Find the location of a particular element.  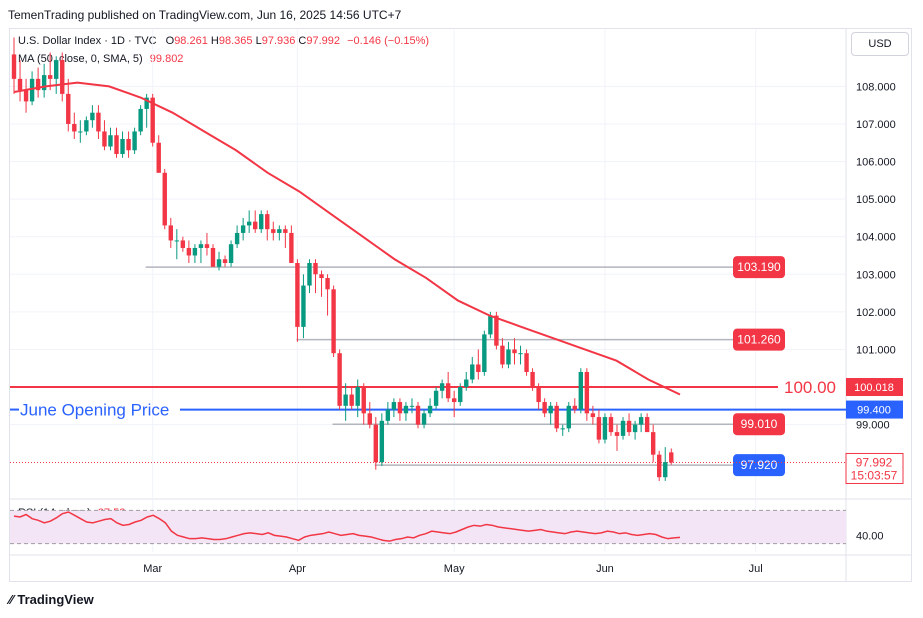

ma-label: MA (50, close, 0, SMA, 5) is located at coordinates (80, 59).